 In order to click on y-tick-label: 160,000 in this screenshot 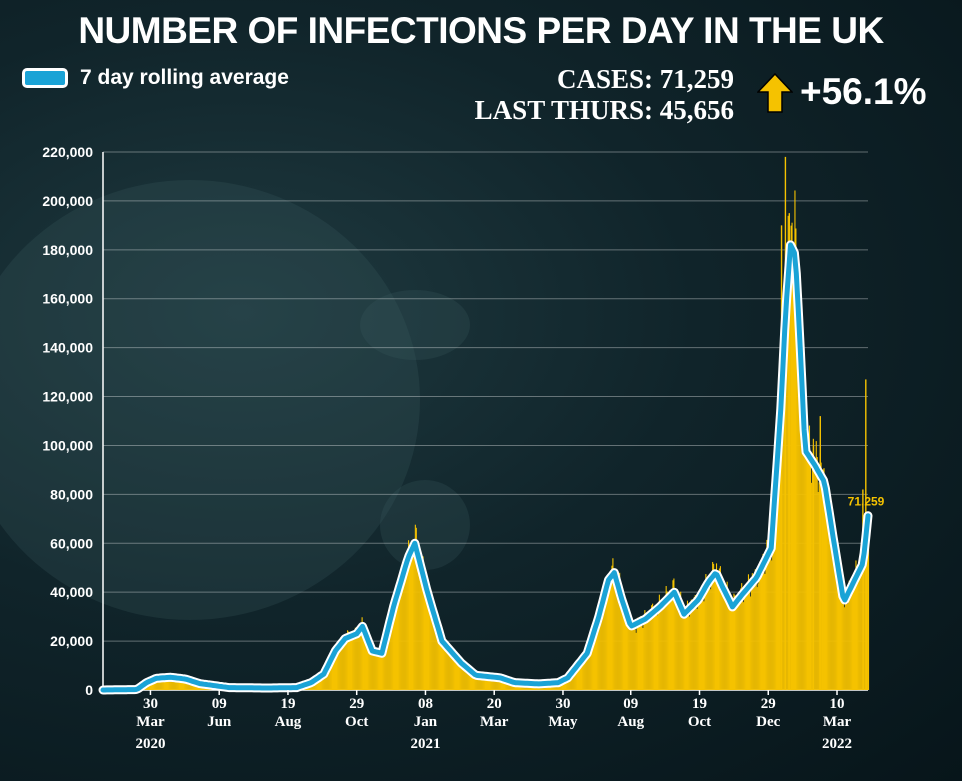, I will do `click(67, 299)`.